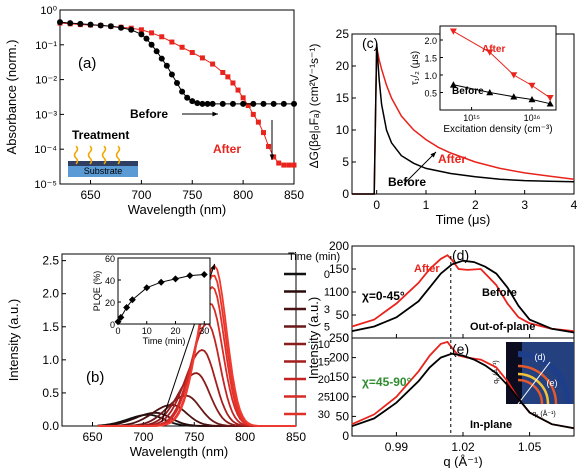 The width and height of the screenshot is (586, 468). What do you see at coordinates (339, 358) in the screenshot?
I see `panel-e-y-tick-label: 200` at bounding box center [339, 358].